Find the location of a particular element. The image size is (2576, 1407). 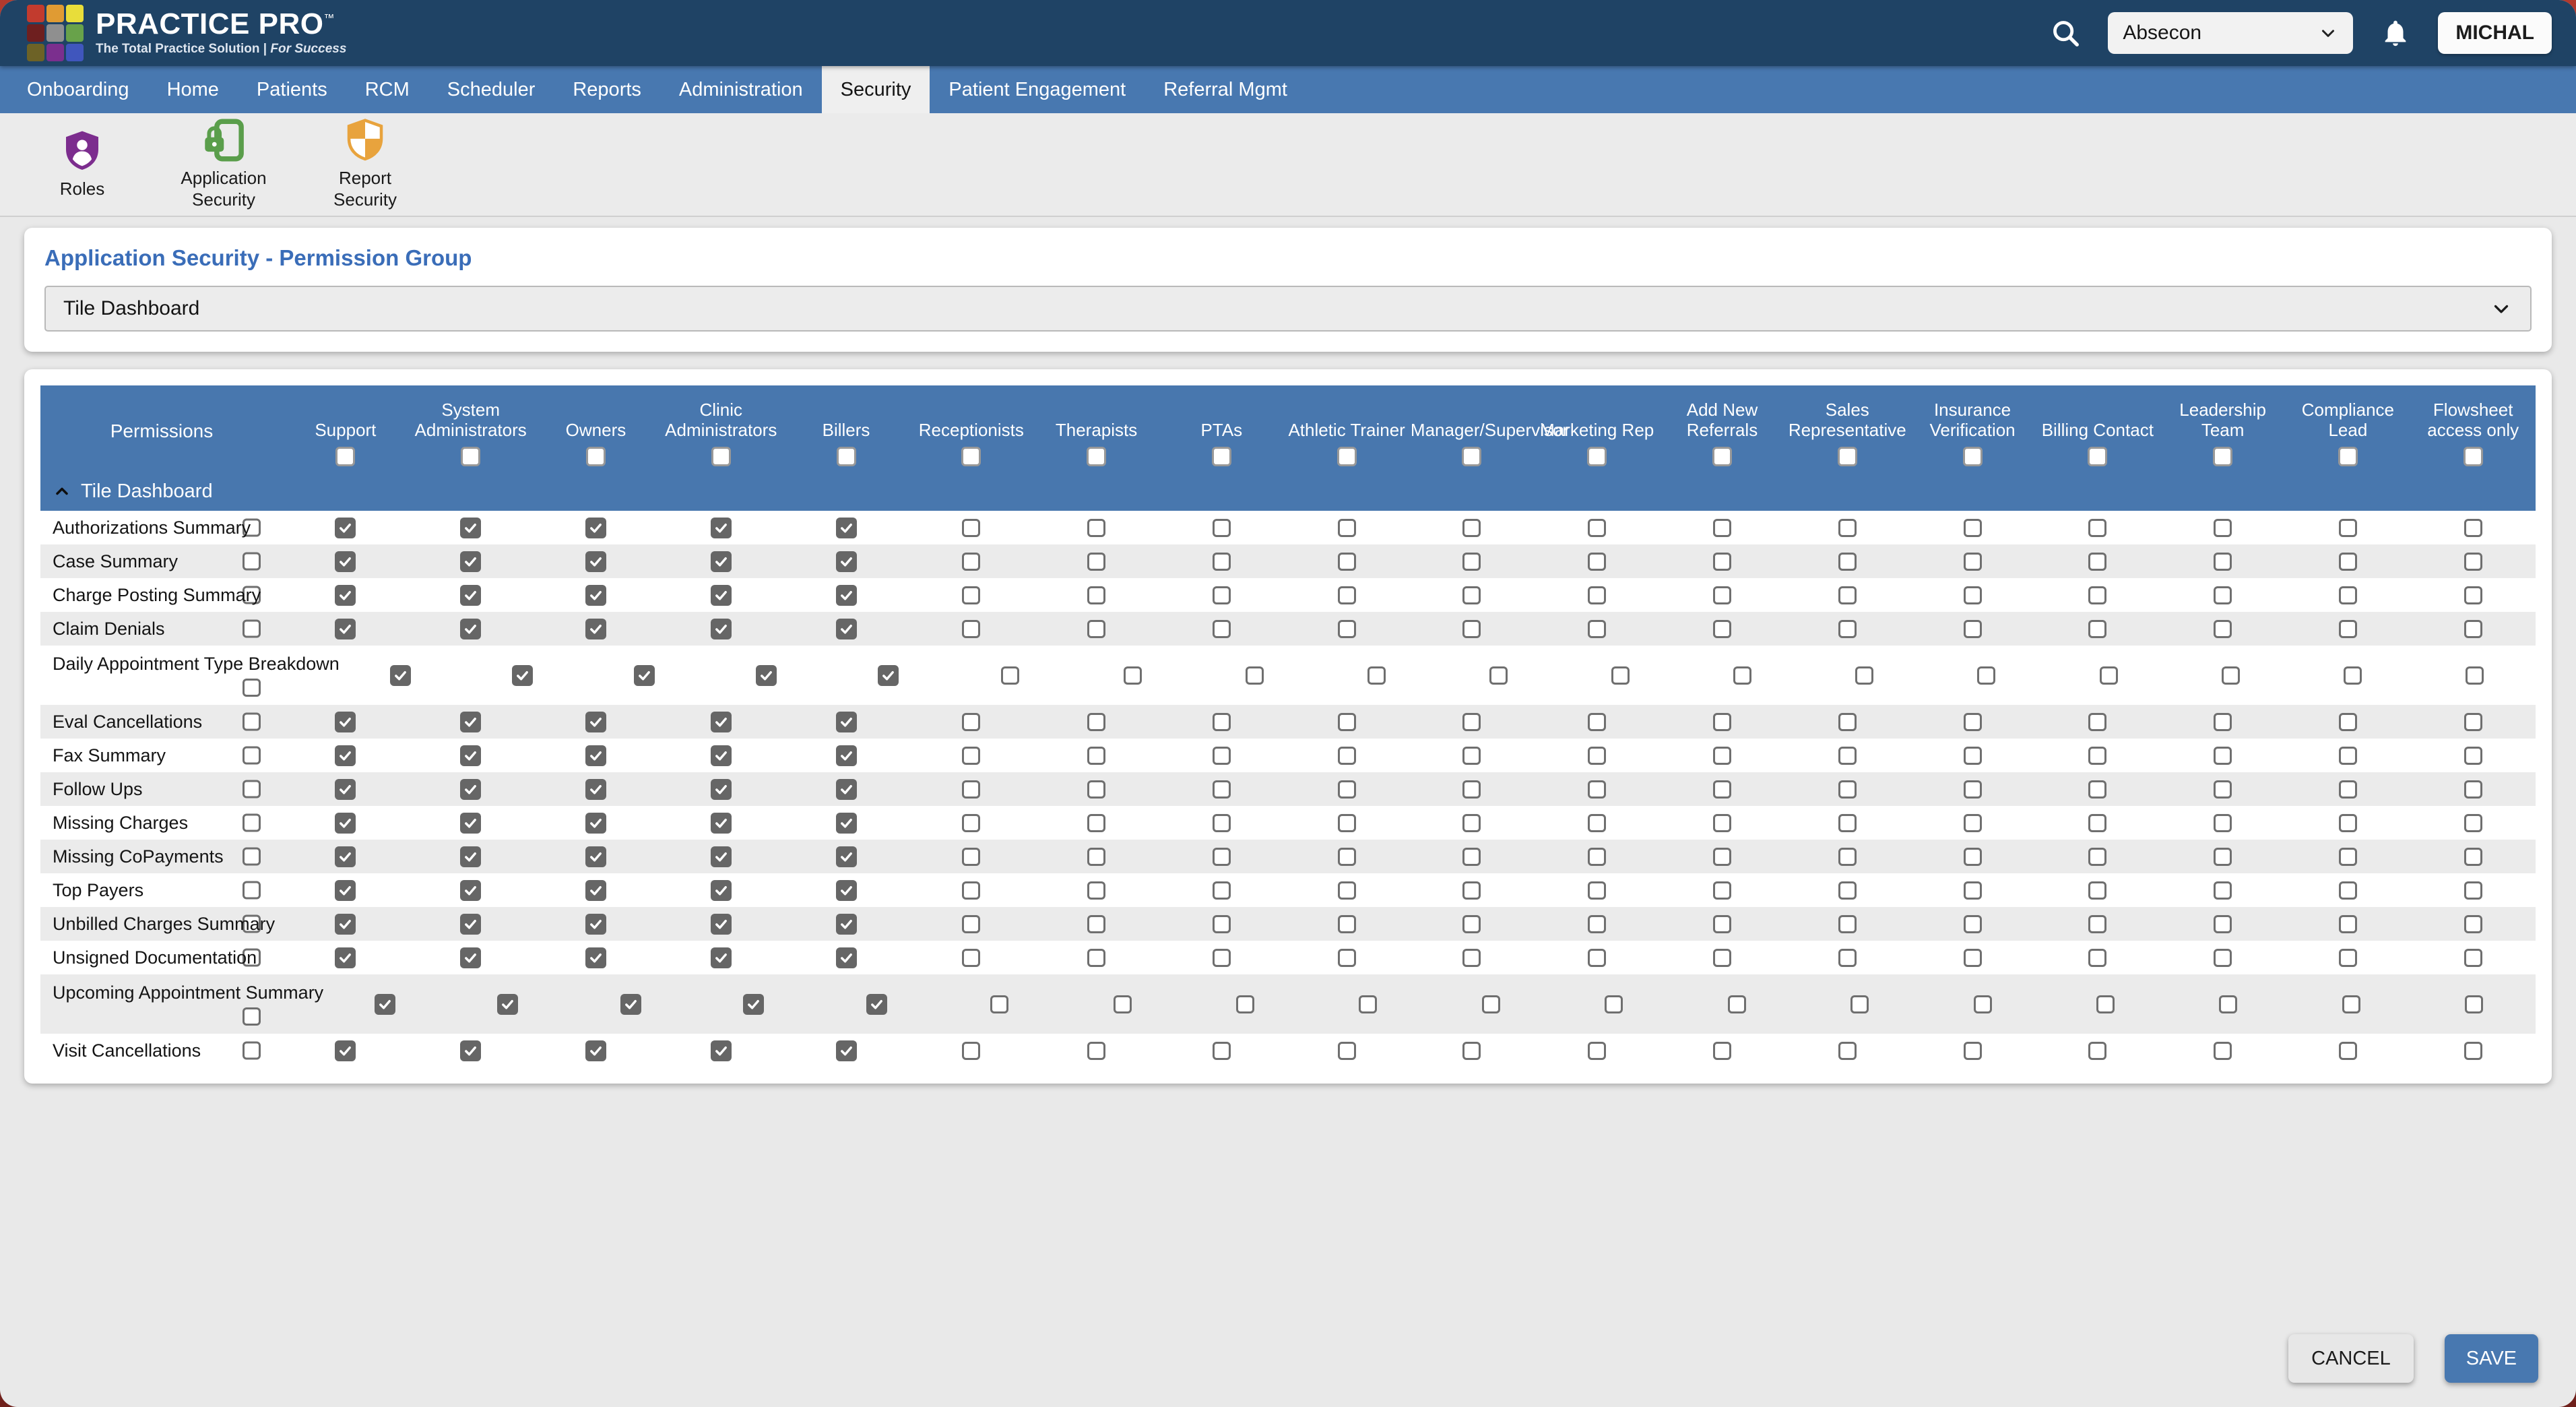

nav-tab-referral-mgmt: Referral Mgmt is located at coordinates (1225, 89).